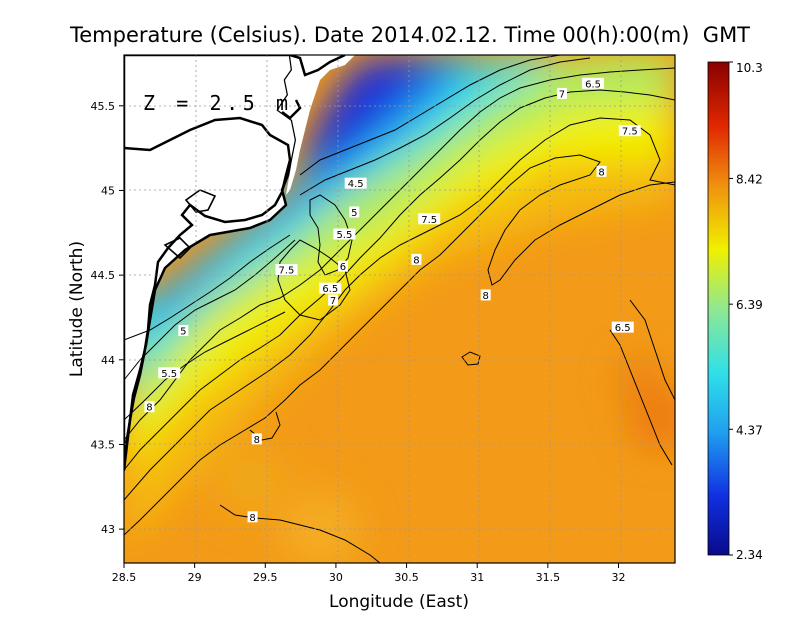 This screenshot has height=618, width=800. I want to click on x-tick-label: 30, so click(336, 577).